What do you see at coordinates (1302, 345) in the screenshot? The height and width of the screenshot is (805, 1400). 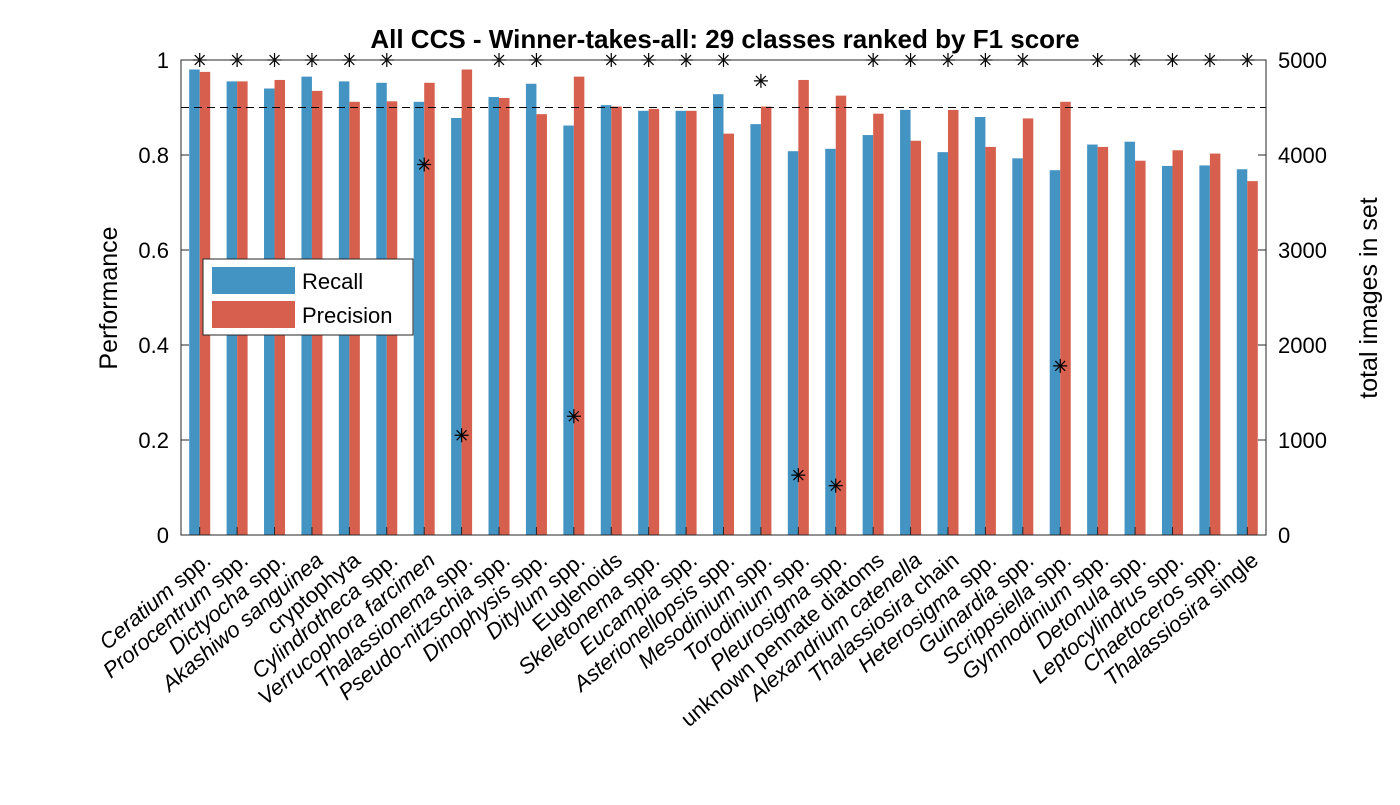 I see `y2-tick-label: 2000` at bounding box center [1302, 345].